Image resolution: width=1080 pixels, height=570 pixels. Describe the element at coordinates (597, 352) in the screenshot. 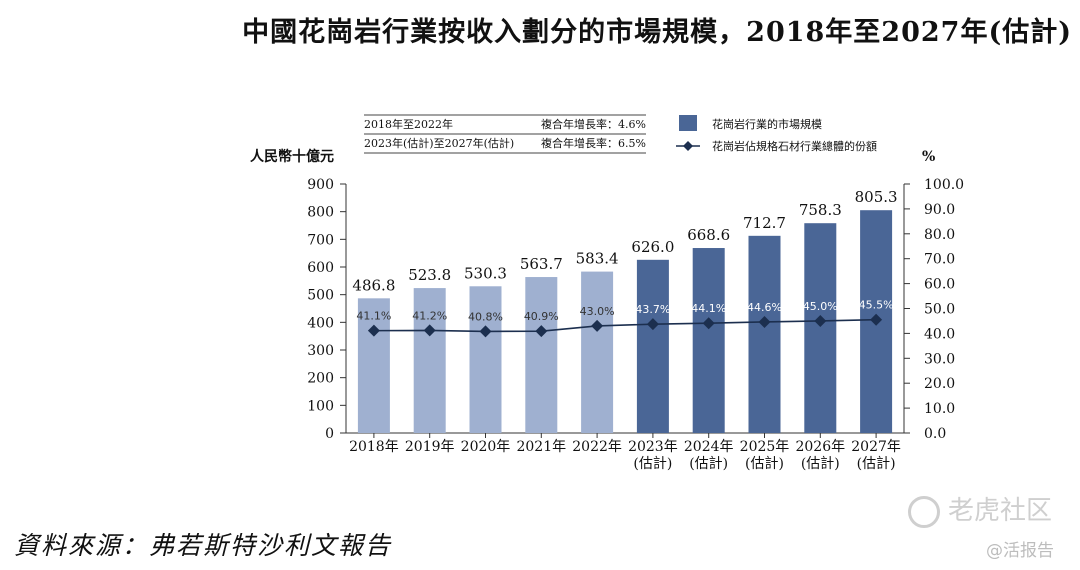

I see `bar-2022年` at that location.